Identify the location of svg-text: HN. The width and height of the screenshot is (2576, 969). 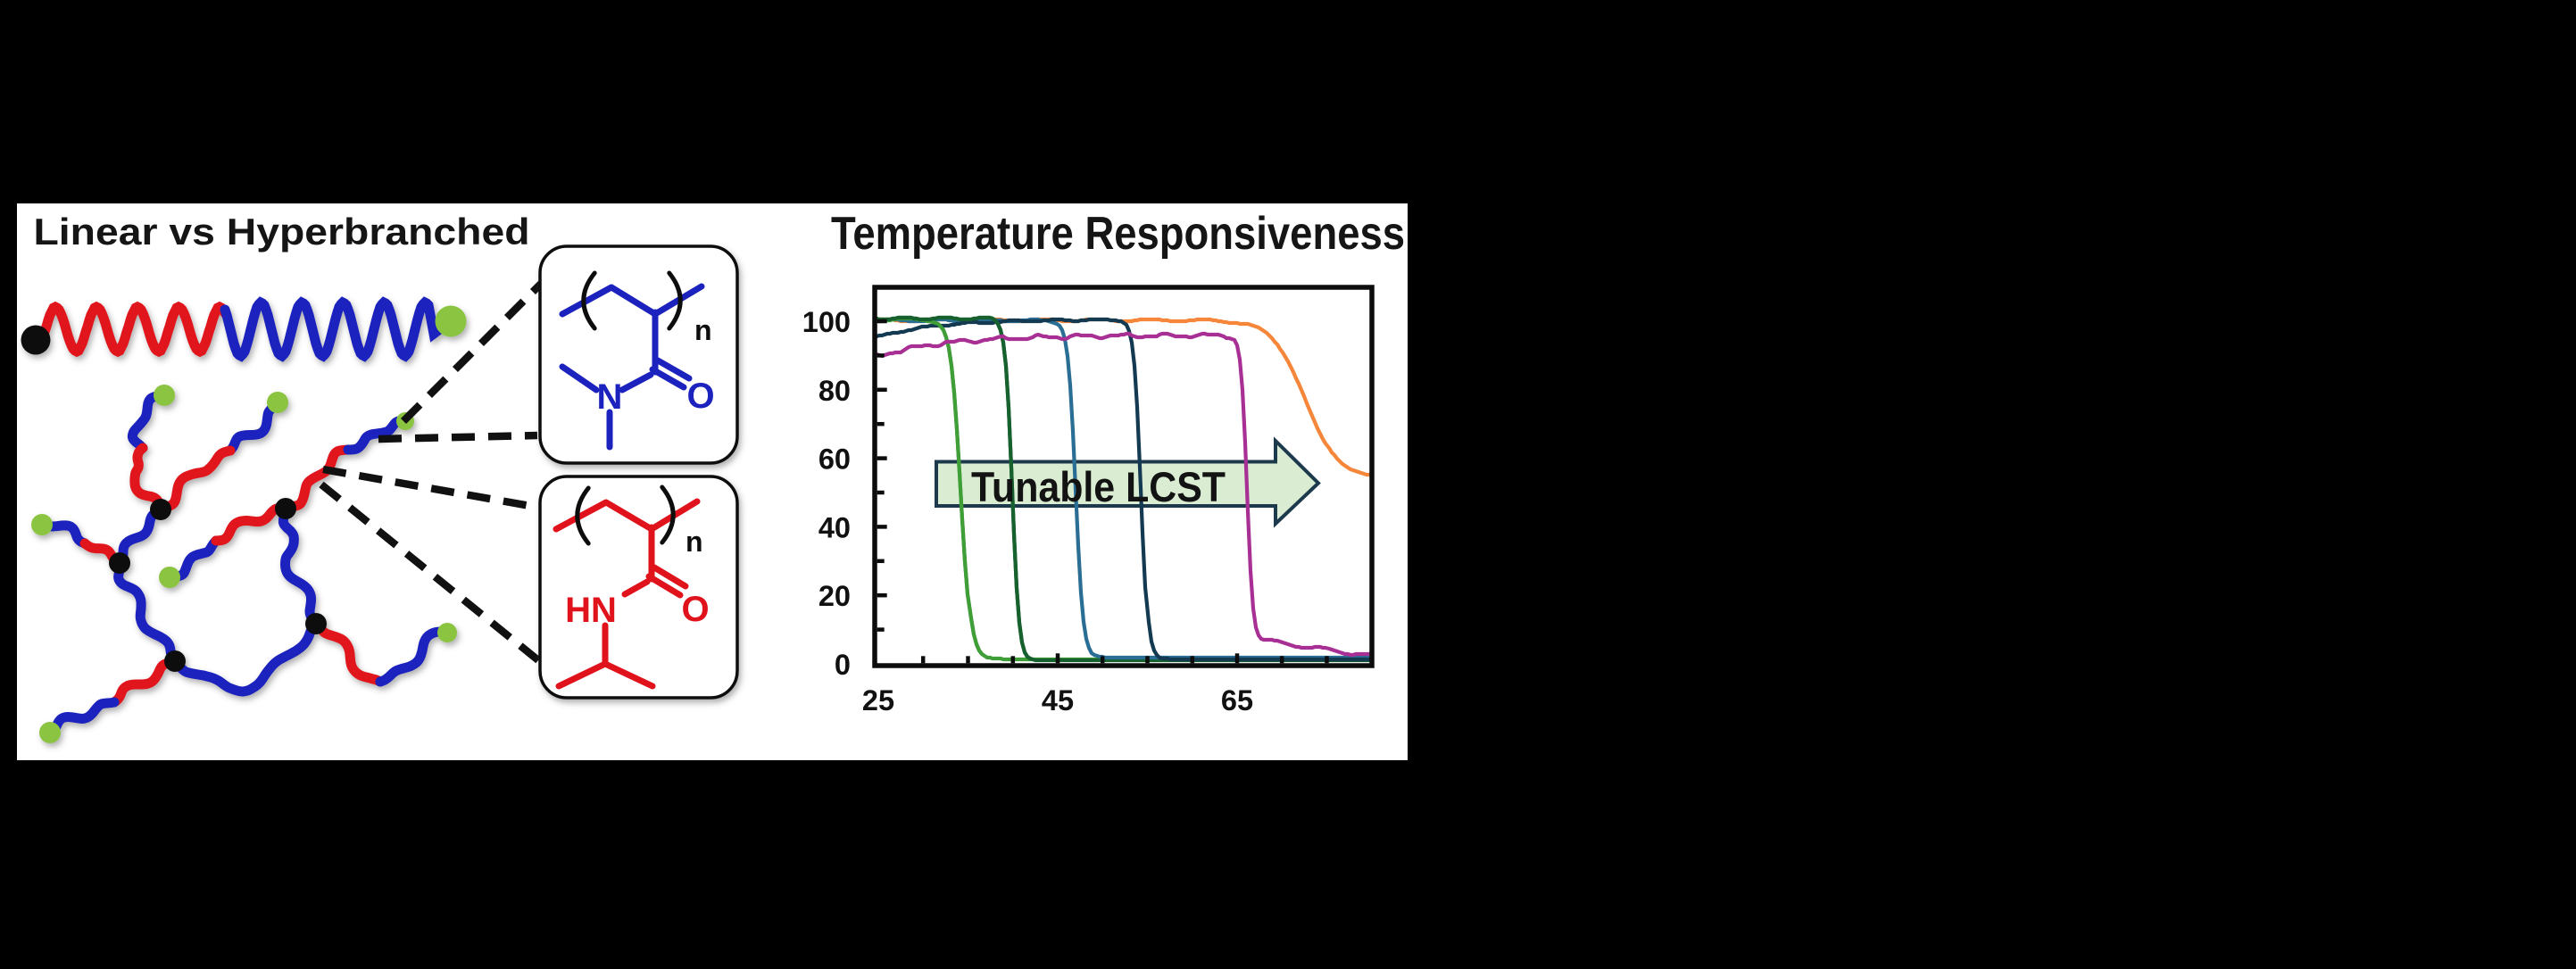
(591, 610).